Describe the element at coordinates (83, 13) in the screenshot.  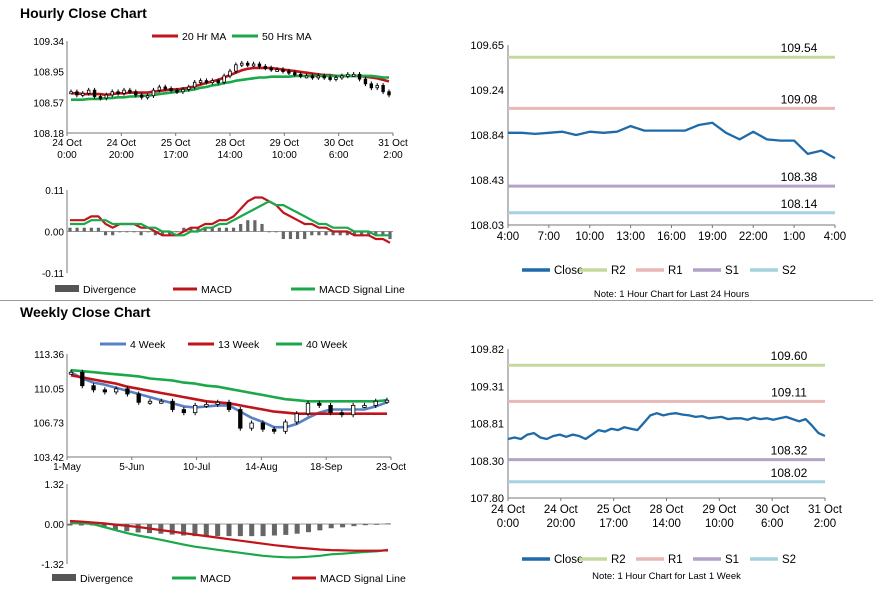
I see `hourly-section-title: Hourly Close Chart` at that location.